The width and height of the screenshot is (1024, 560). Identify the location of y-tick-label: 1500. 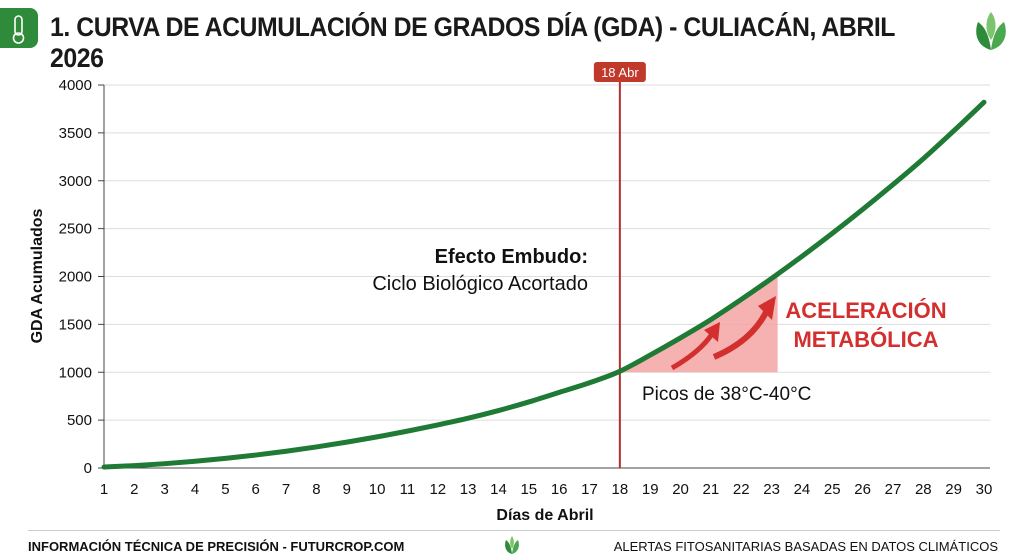
(75, 324).